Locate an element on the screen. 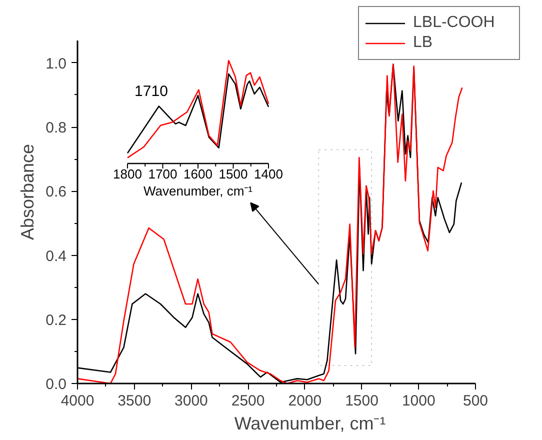  x-tick-label: 2500 is located at coordinates (248, 401).